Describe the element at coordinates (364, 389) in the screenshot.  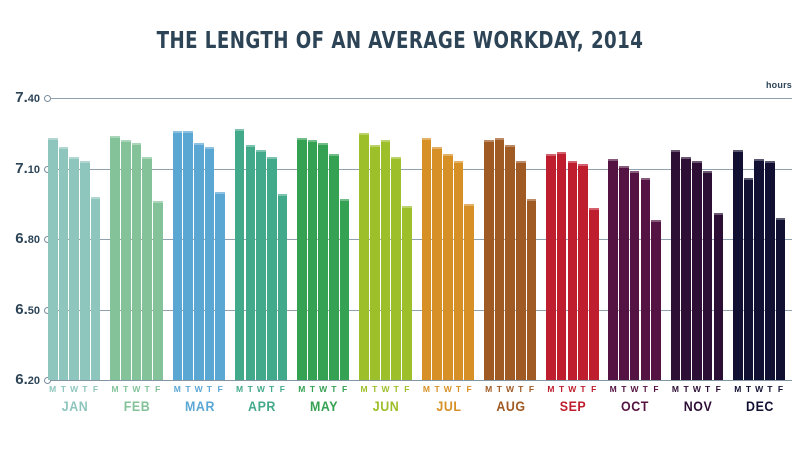
I see `day-label: M` at that location.